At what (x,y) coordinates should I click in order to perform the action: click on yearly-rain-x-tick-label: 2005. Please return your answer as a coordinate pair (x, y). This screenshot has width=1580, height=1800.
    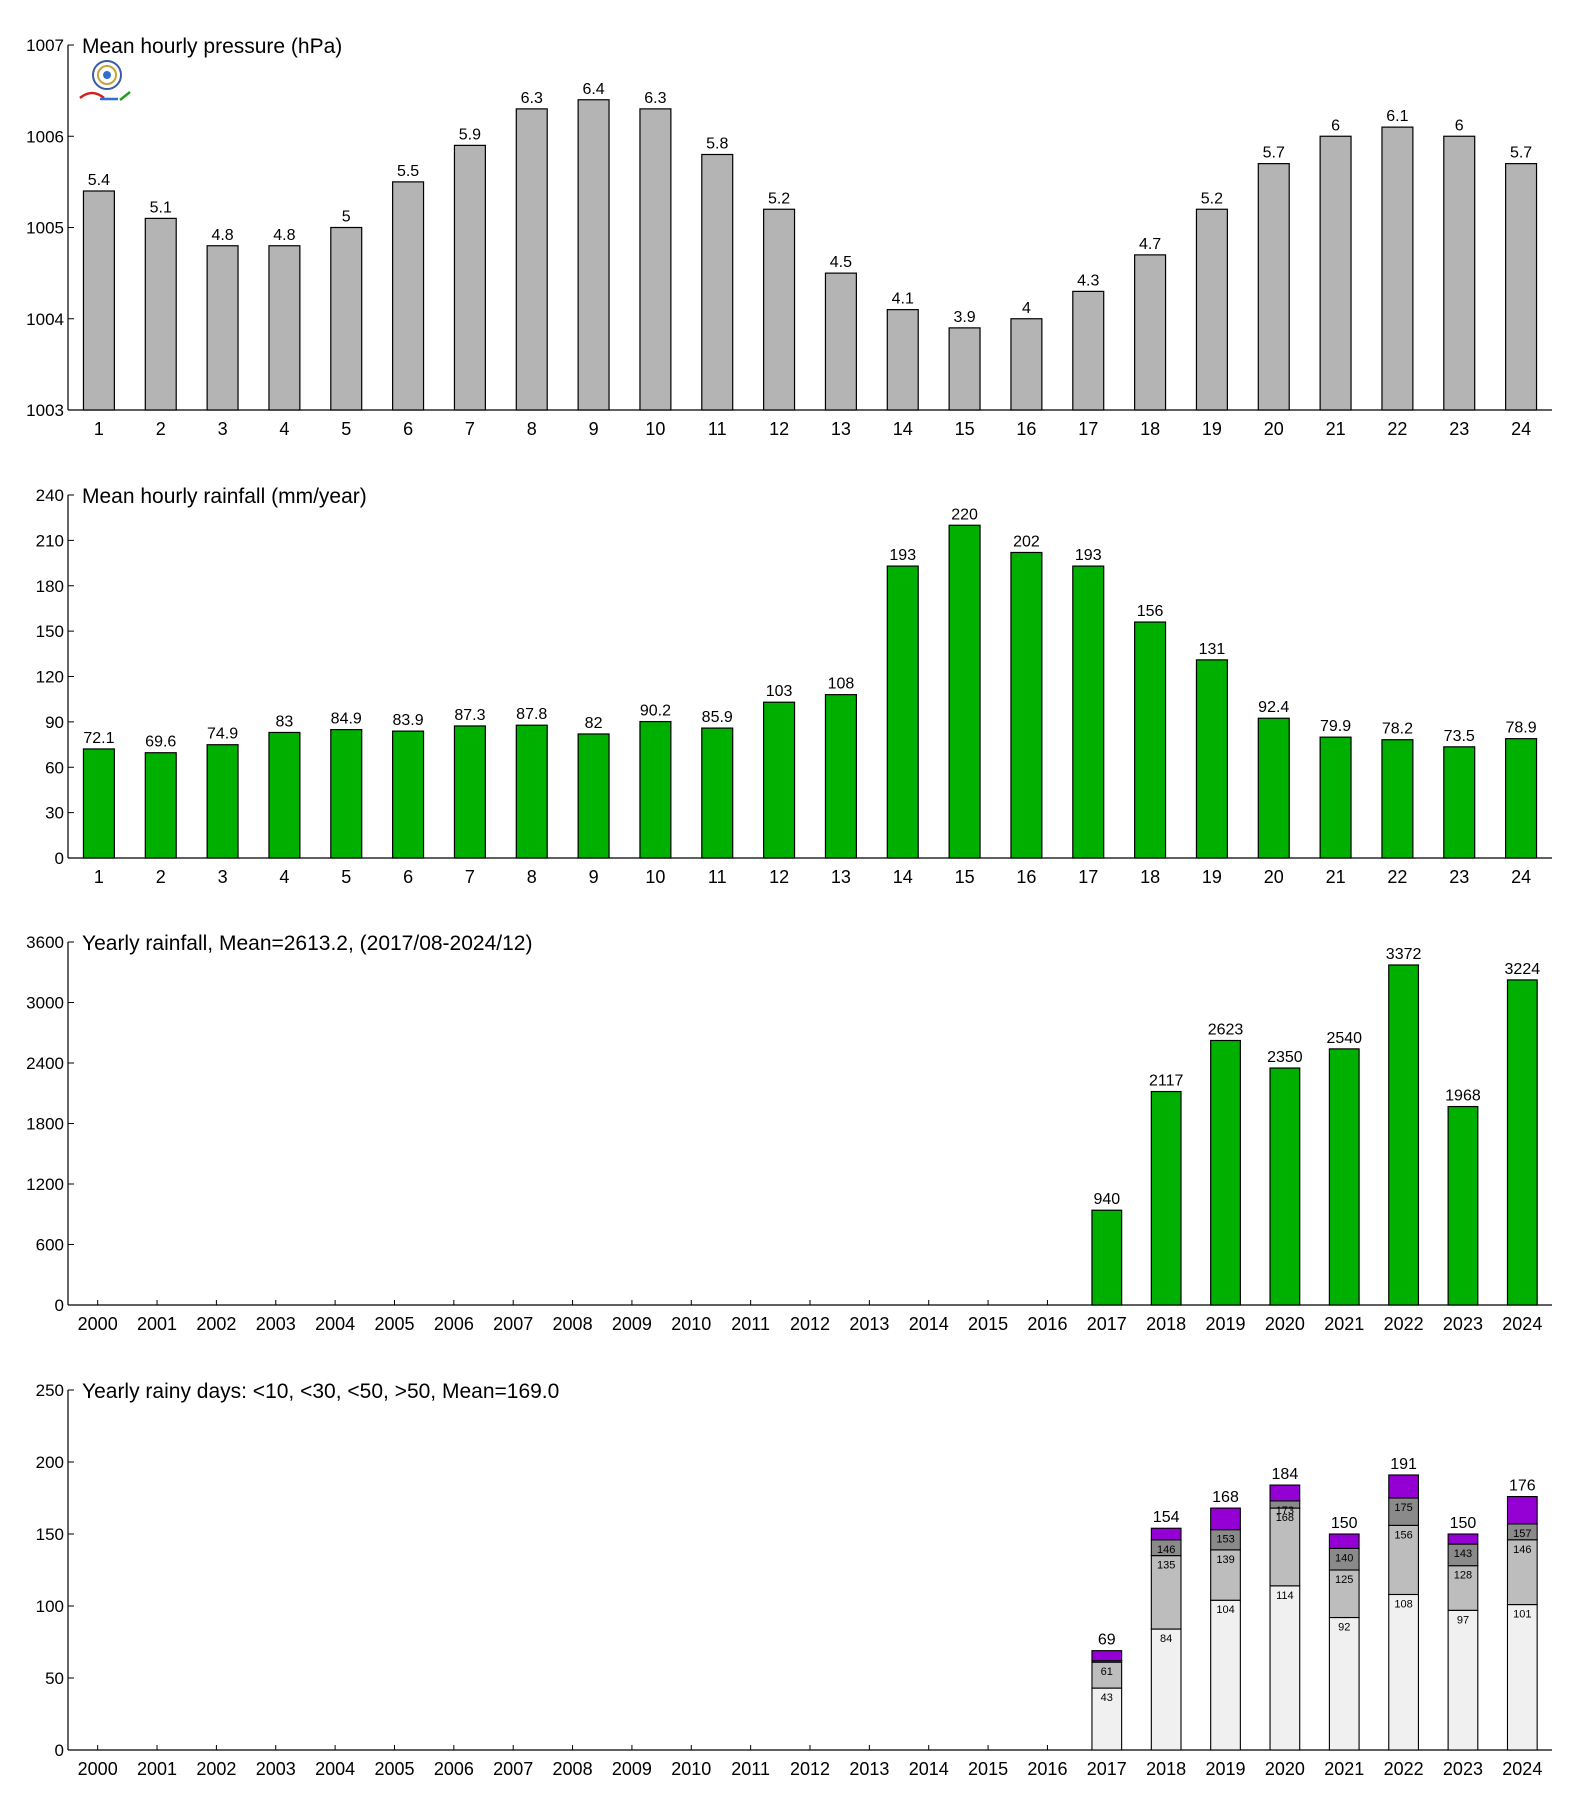
    Looking at the image, I should click on (394, 1324).